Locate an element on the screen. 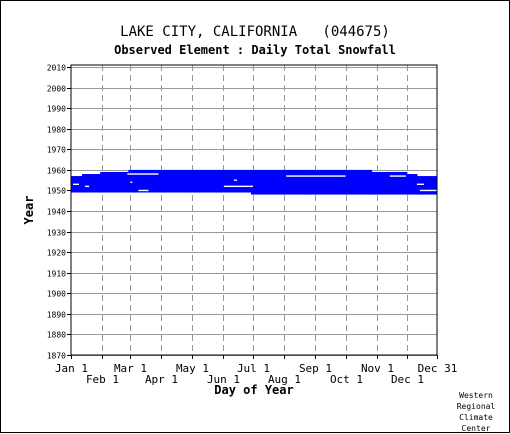  credit-line: Center is located at coordinates (476, 428).